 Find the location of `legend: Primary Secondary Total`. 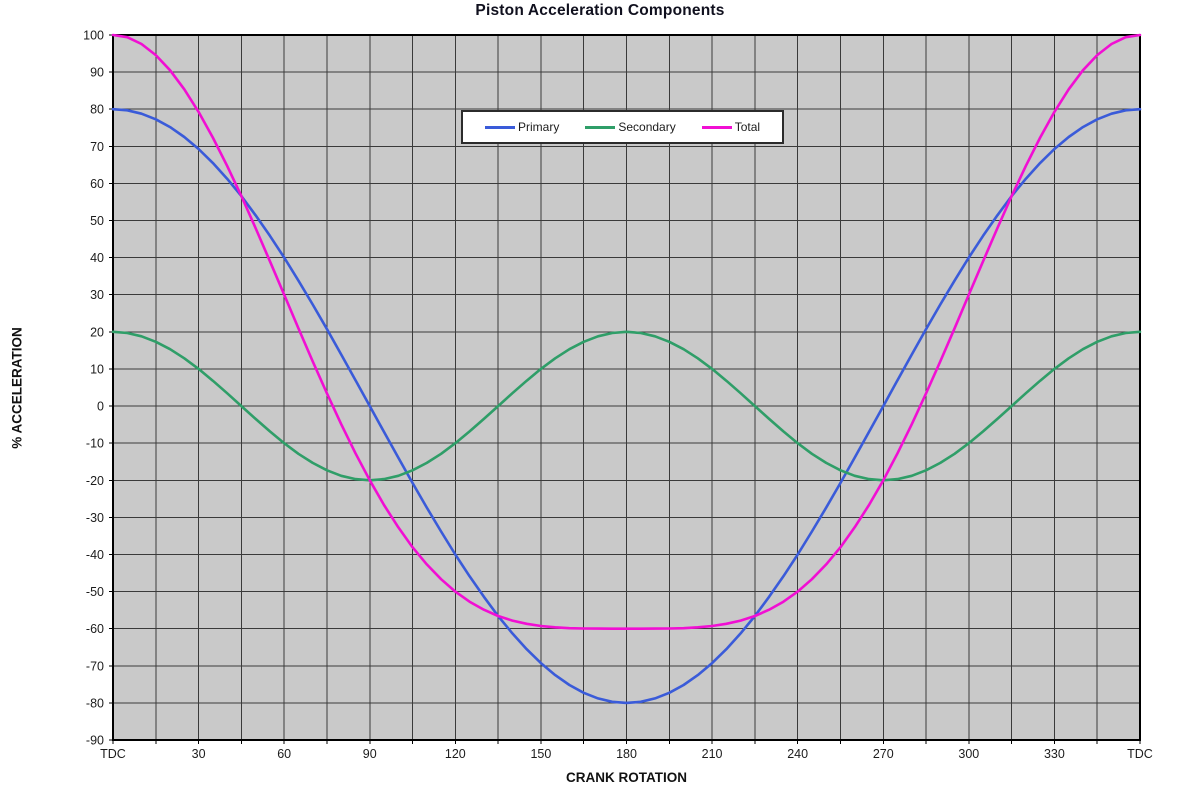

legend: Primary Secondary Total is located at coordinates (623, 127).